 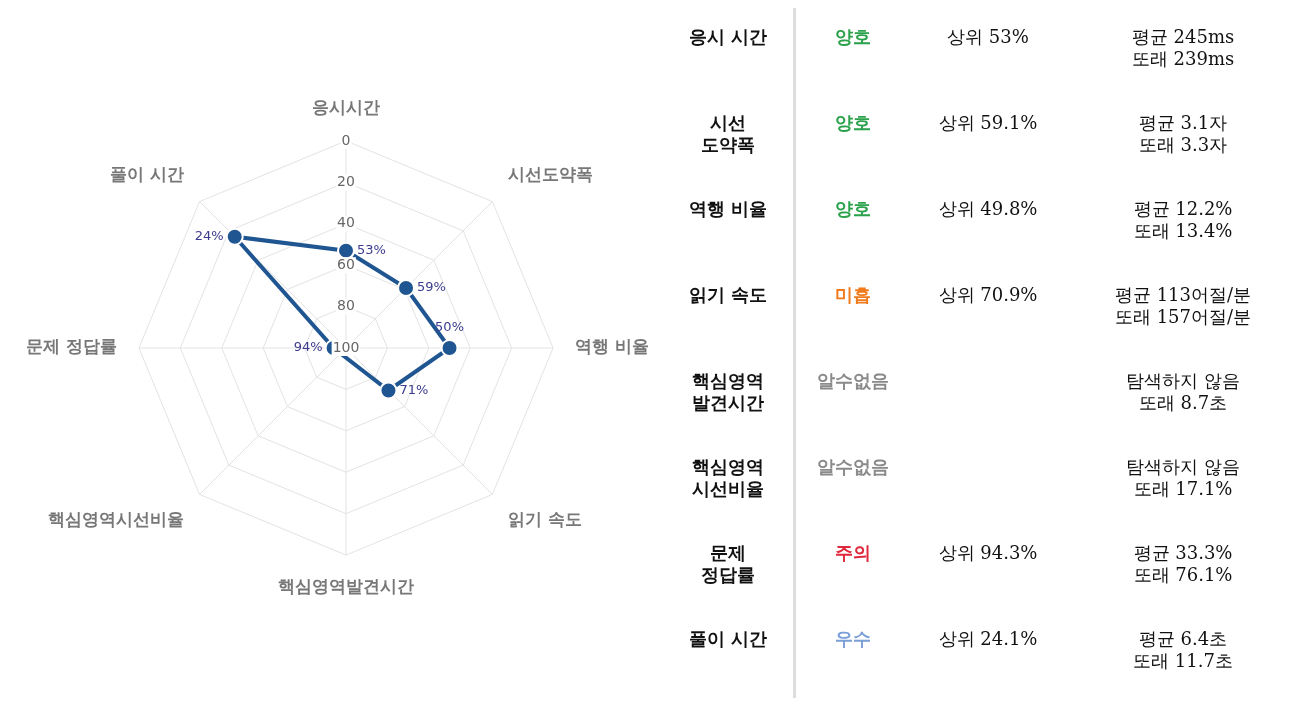 I want to click on text: 평균 113어절/분 또래 157어절/분, so click(x=1183, y=306).